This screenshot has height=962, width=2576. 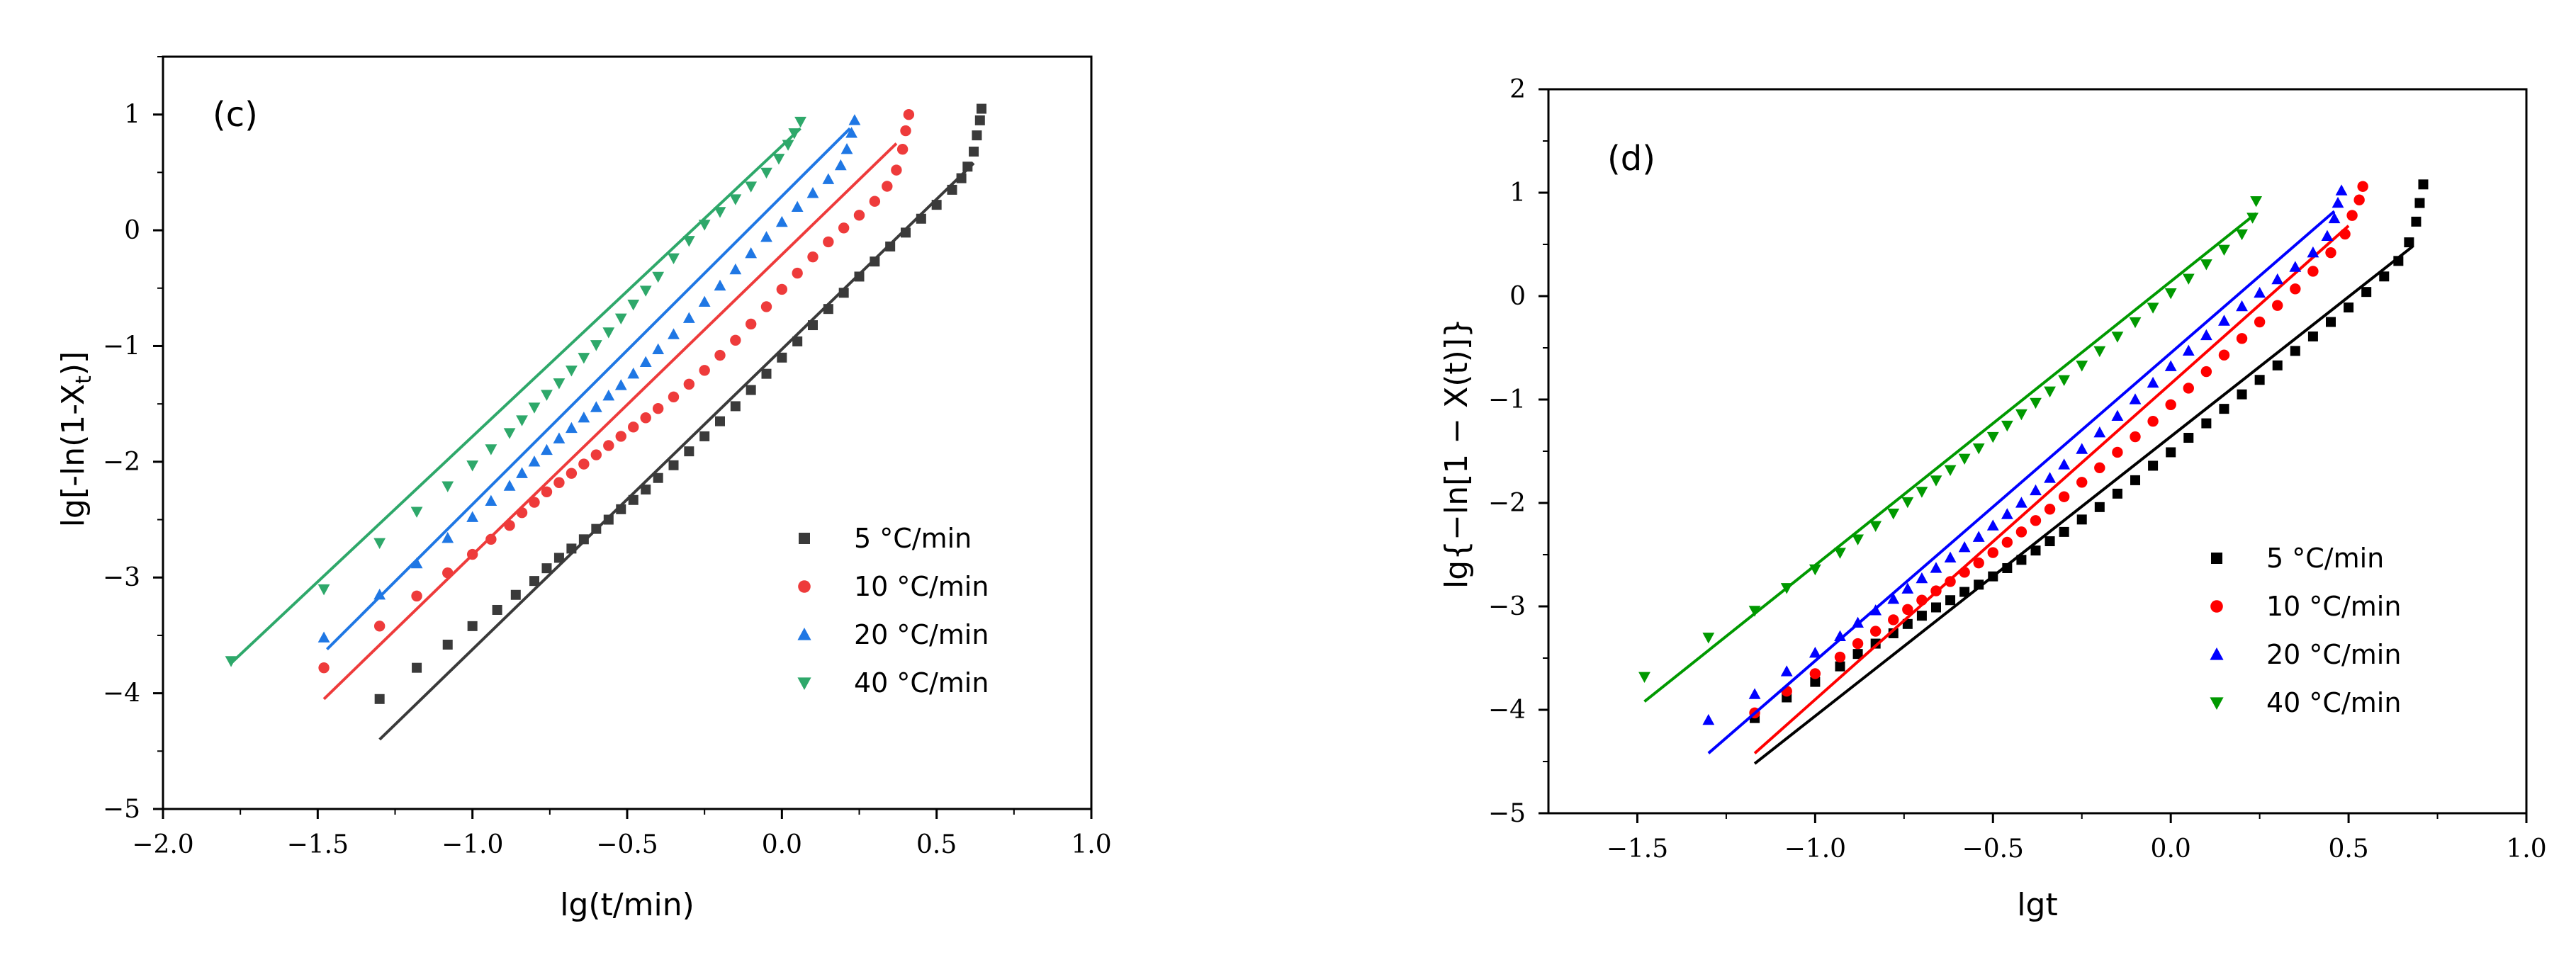 What do you see at coordinates (1457, 453) in the screenshot?
I see `y-axis-label-d: lg{−ln[1 − X(t)]}` at bounding box center [1457, 453].